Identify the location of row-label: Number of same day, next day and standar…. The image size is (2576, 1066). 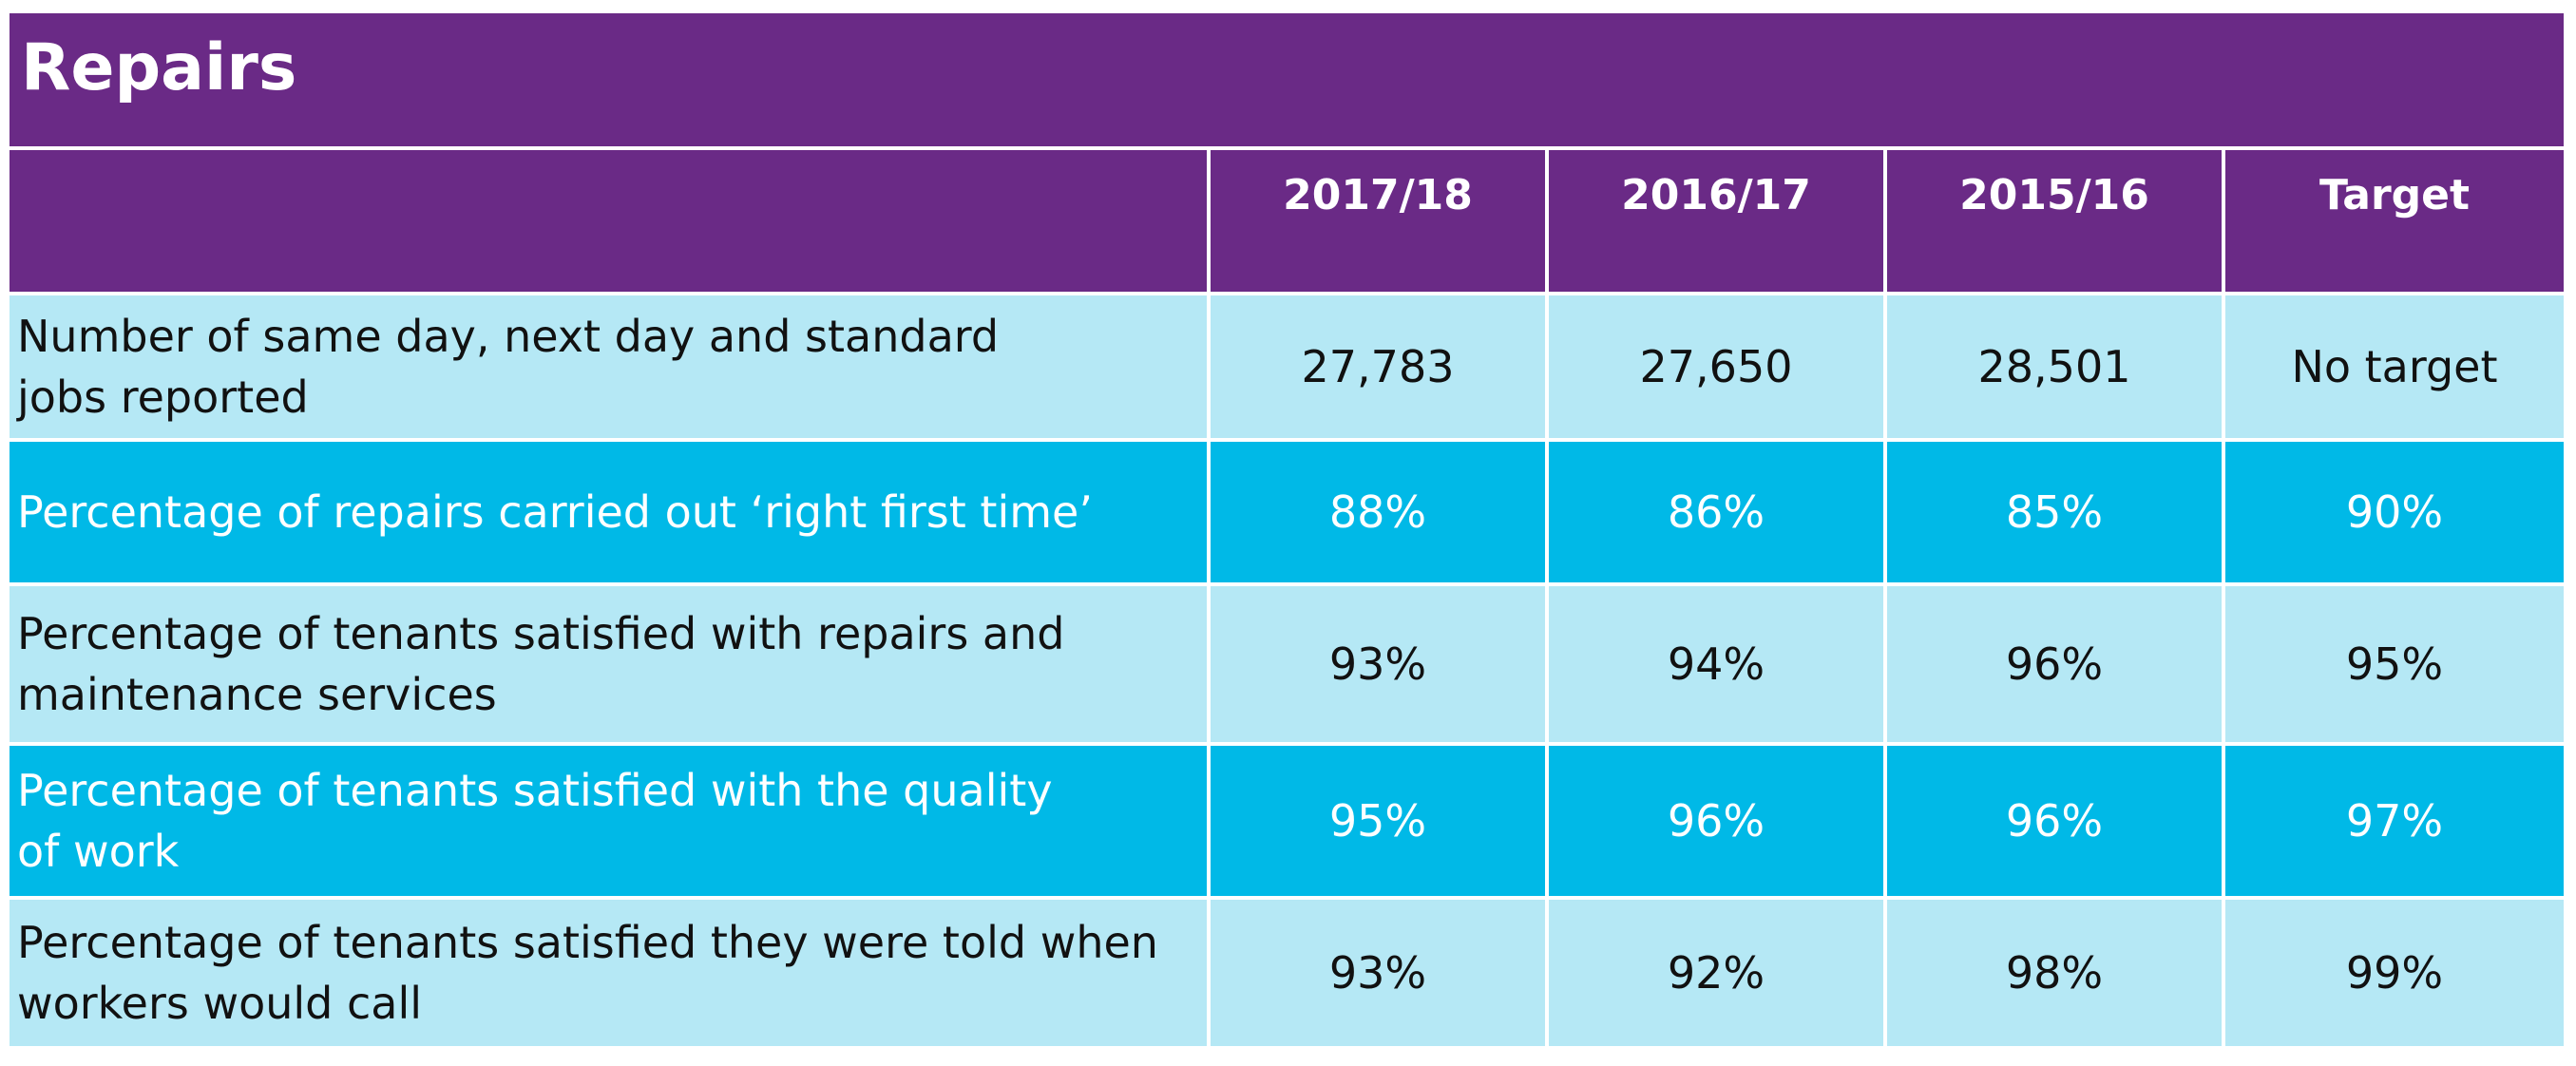
(610, 367).